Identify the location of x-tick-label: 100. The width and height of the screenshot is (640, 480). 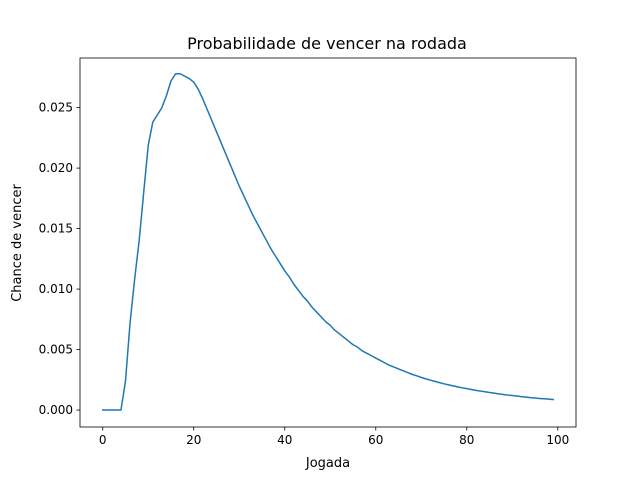
(557, 440).